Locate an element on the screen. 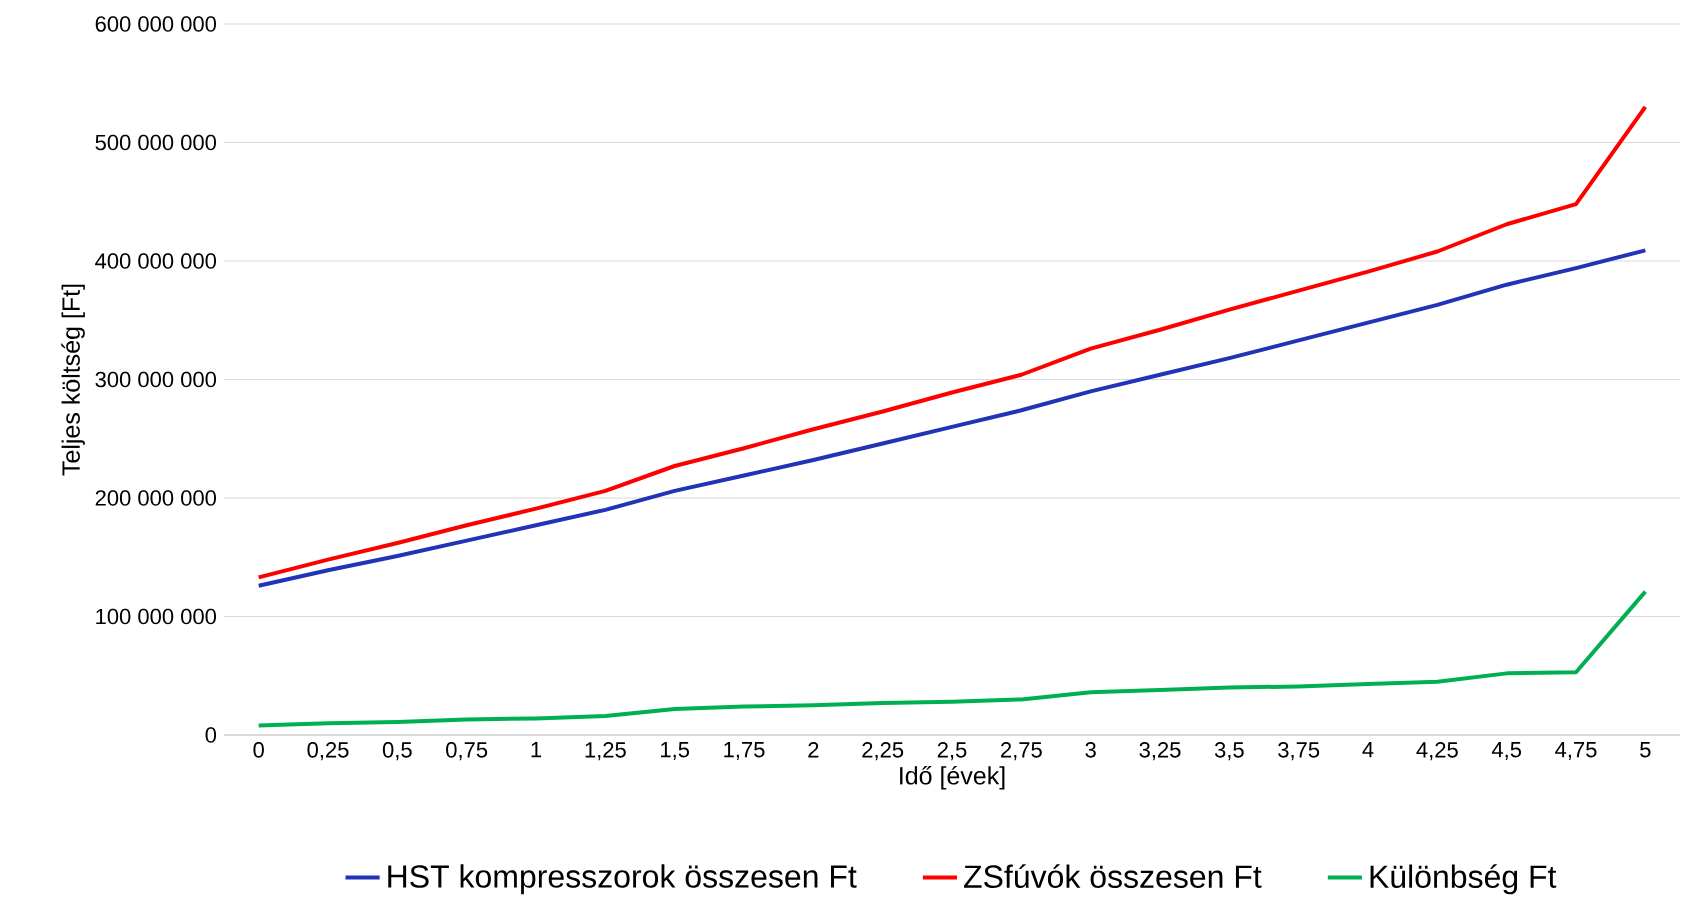 This screenshot has height=903, width=1684. x-tick-label: 1,5 is located at coordinates (675, 751).